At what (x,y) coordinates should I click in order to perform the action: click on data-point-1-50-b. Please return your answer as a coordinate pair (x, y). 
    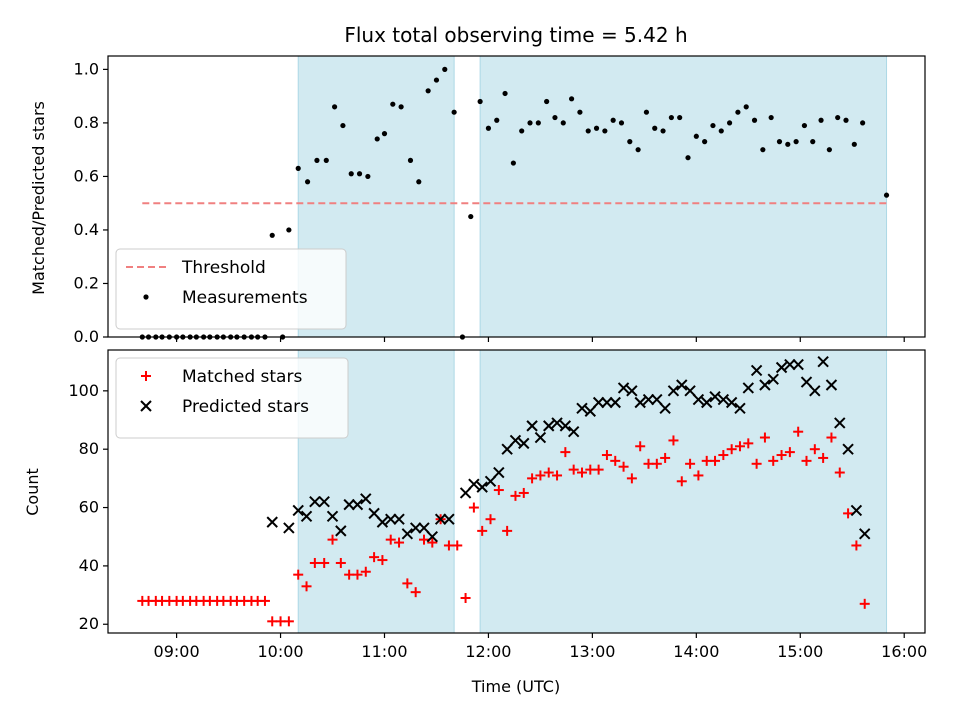
    Looking at the image, I should click on (707, 402).